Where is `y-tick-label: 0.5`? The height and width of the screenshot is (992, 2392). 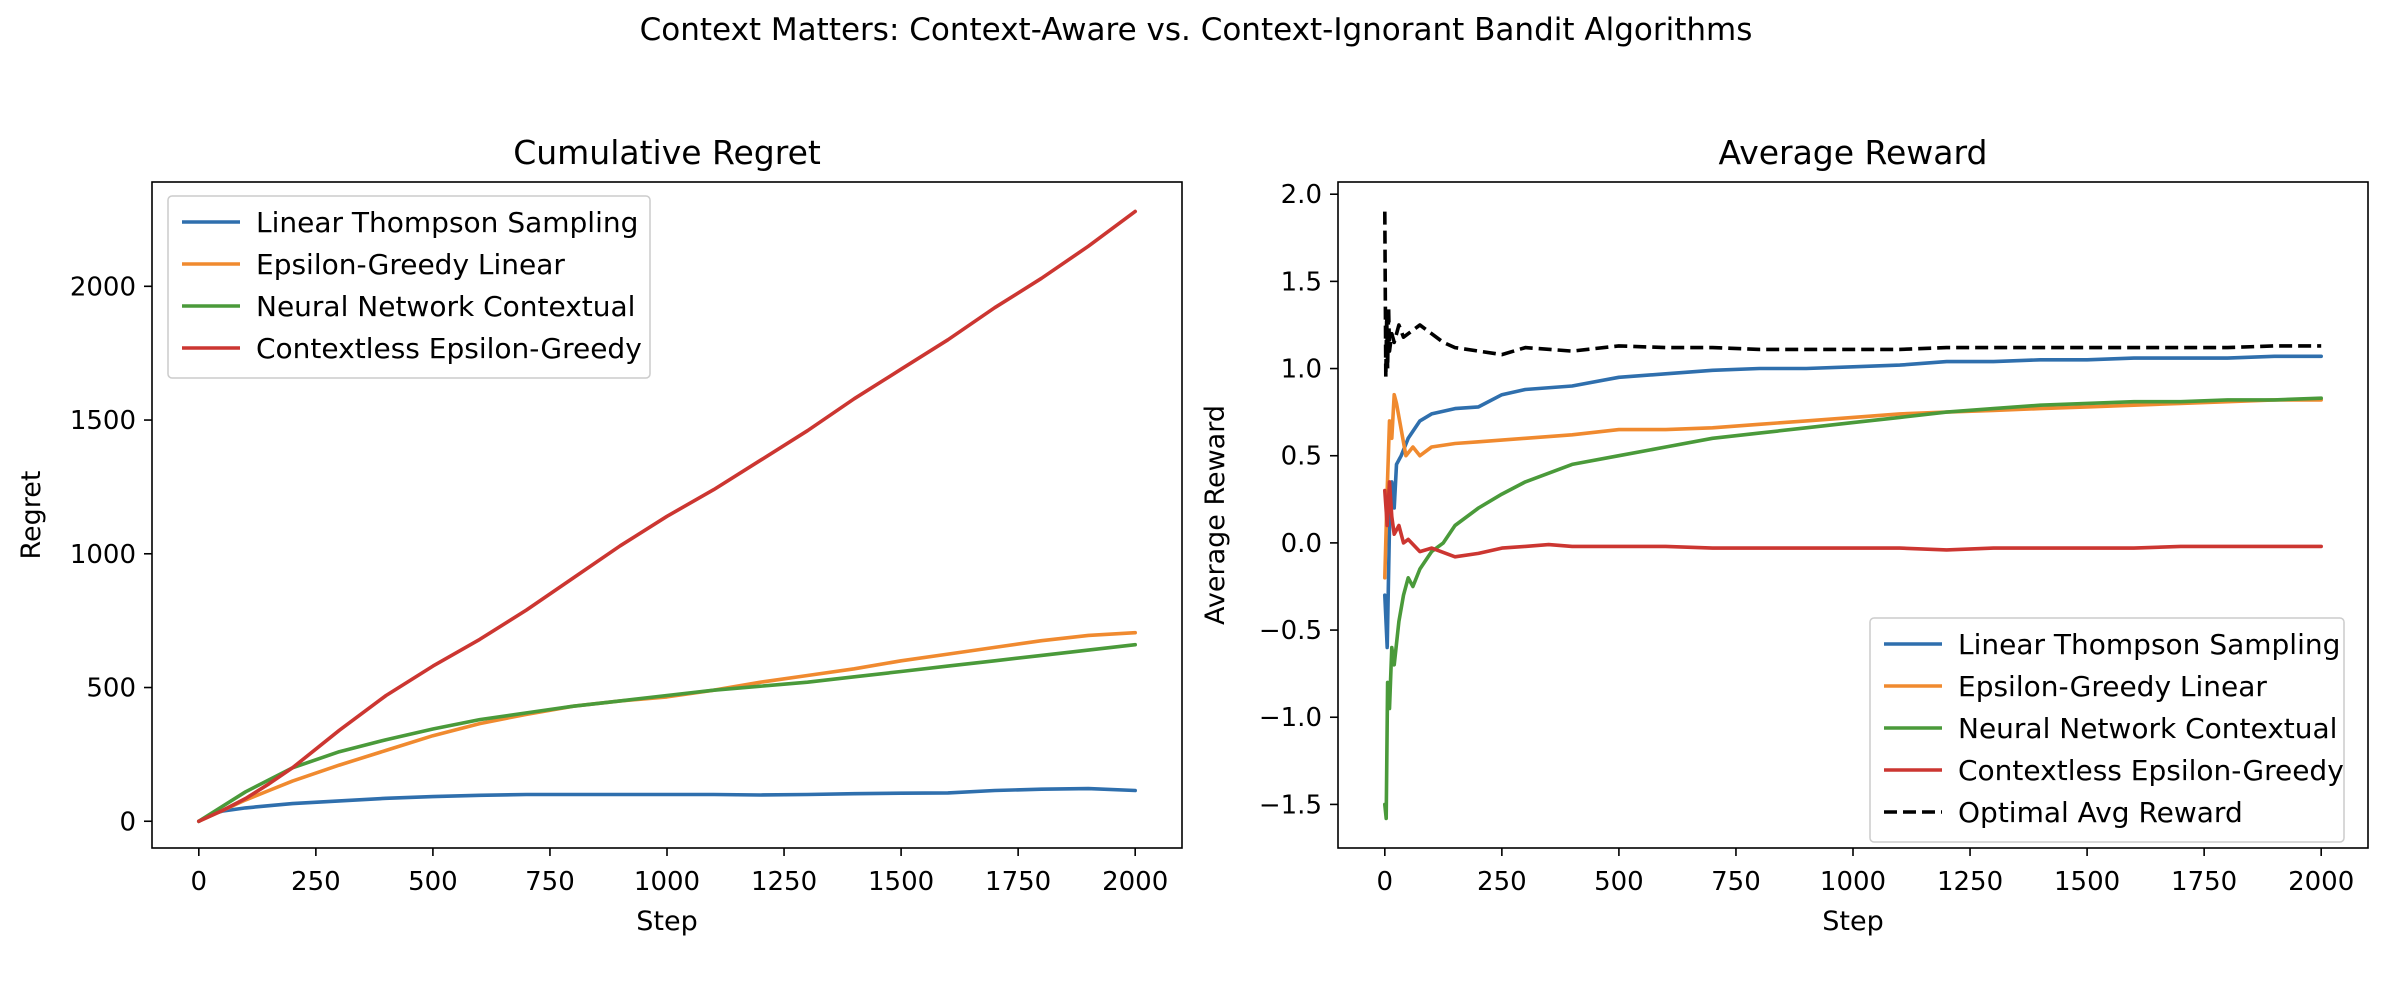
y-tick-label: 0.5 is located at coordinates (1301, 457).